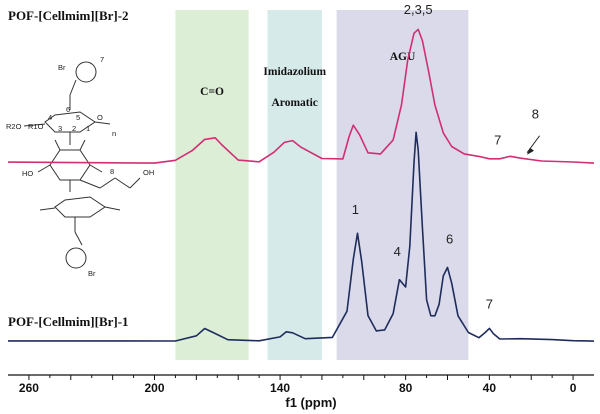 This screenshot has width=600, height=414. I want to click on r2o-label: R2O, so click(14, 126).